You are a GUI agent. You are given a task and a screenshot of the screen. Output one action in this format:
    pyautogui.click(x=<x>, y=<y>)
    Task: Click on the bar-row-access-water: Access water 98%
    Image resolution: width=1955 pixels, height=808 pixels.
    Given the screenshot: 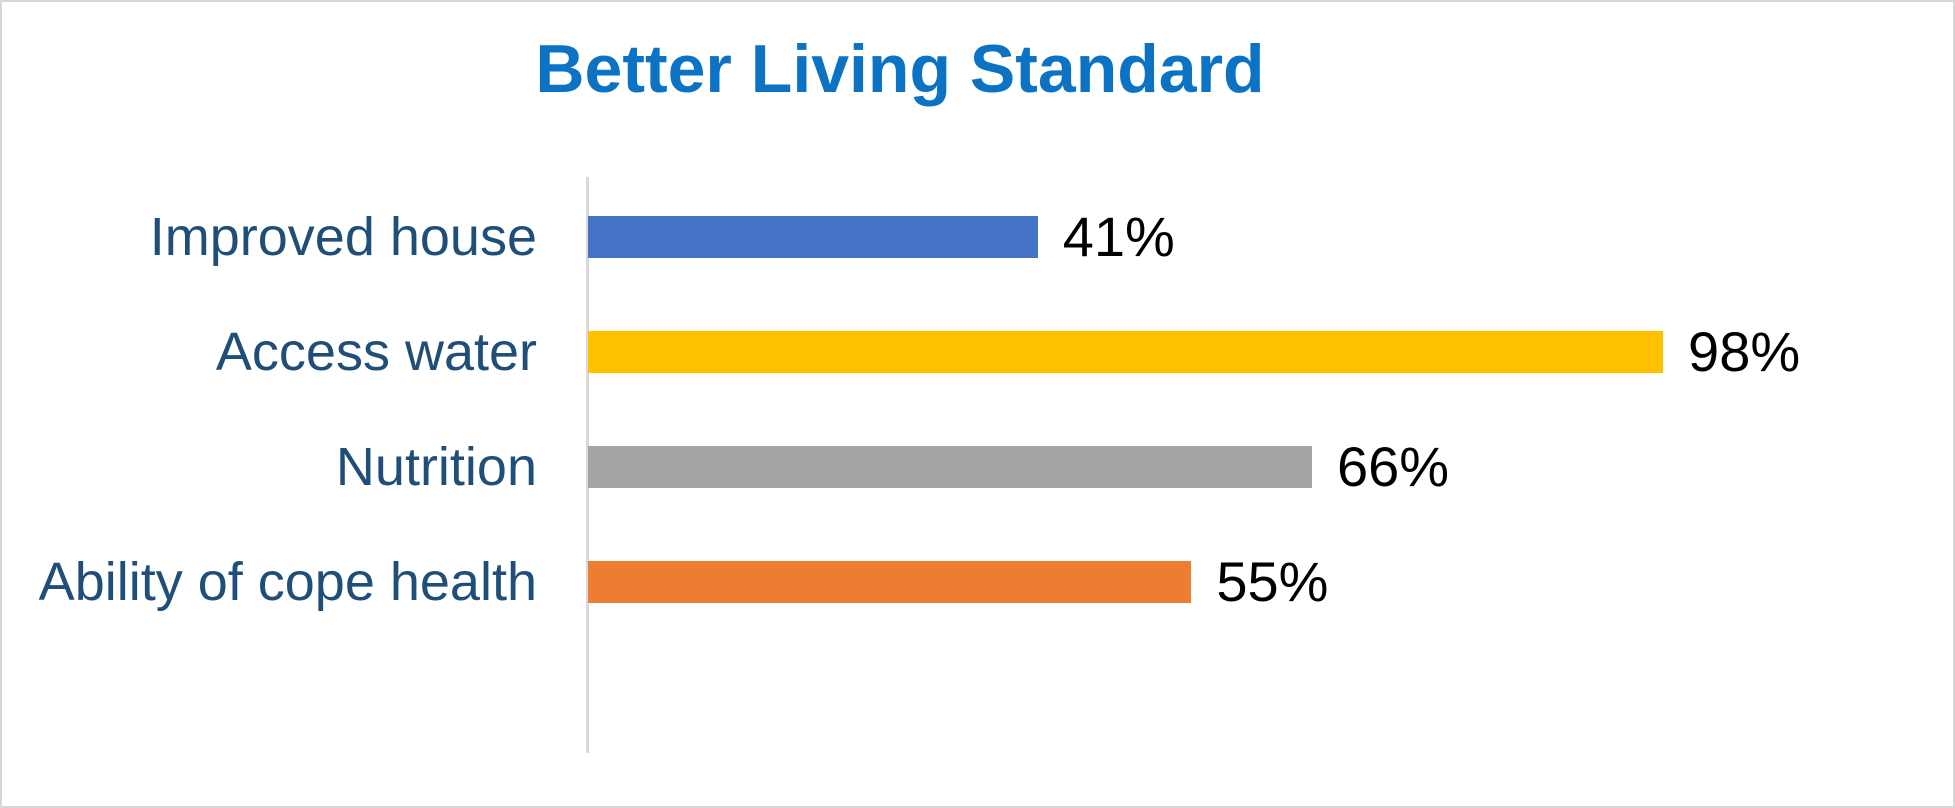 What is the action you would take?
    pyautogui.click(x=977, y=351)
    